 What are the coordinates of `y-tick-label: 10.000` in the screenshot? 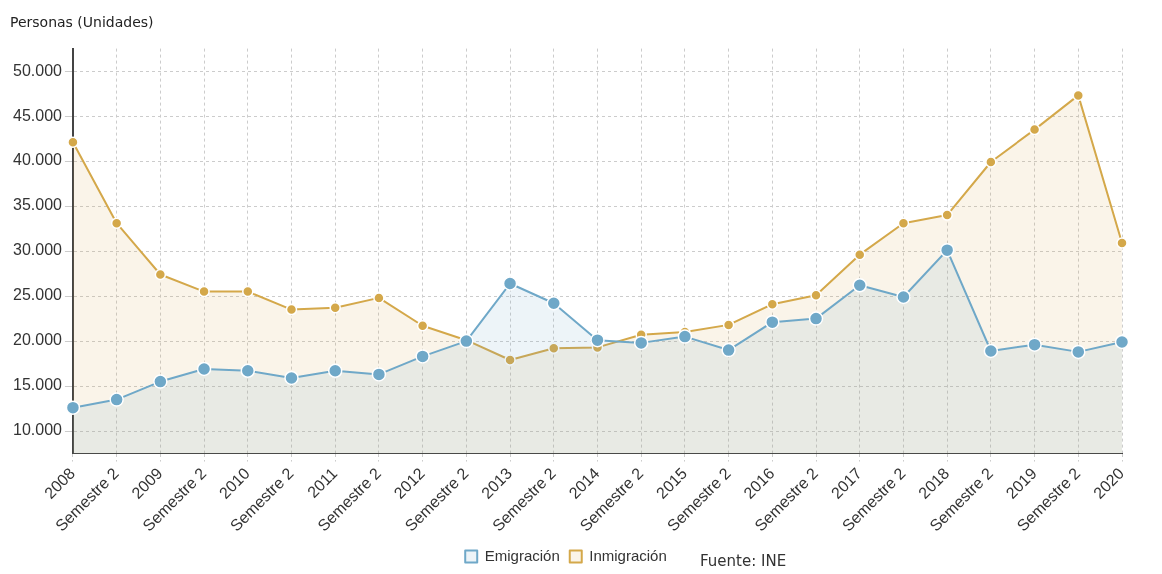 It's located at (38, 430).